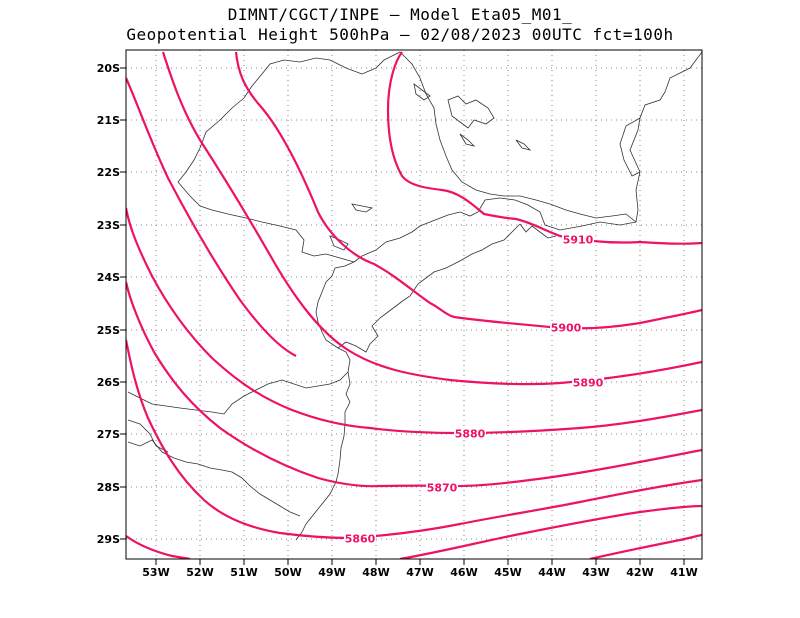 Image resolution: width=800 pixels, height=618 pixels. I want to click on contour-label-5900: 5900, so click(566, 328).